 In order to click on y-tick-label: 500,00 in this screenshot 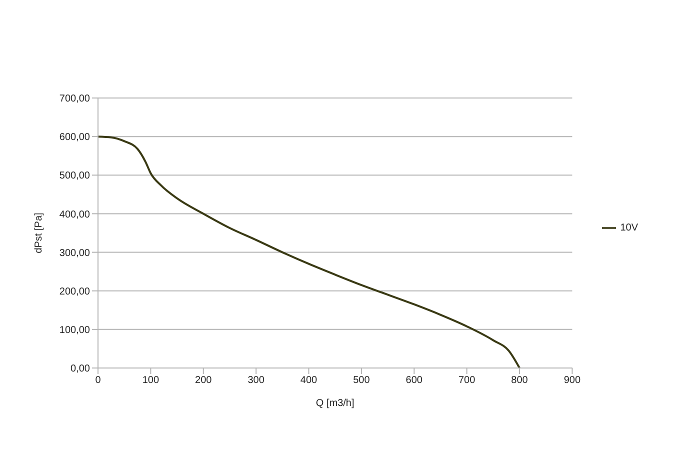, I will do `click(74, 176)`.